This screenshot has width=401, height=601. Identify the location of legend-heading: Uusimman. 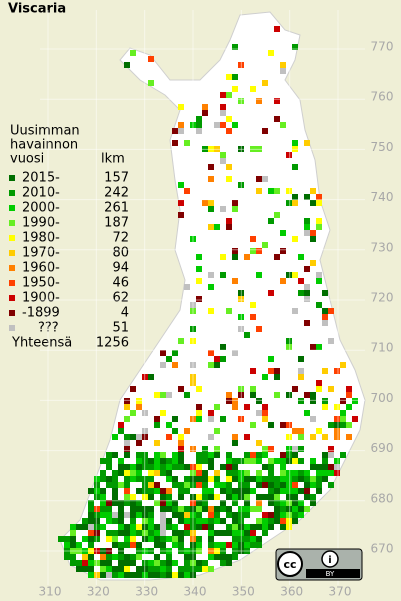
(45, 131).